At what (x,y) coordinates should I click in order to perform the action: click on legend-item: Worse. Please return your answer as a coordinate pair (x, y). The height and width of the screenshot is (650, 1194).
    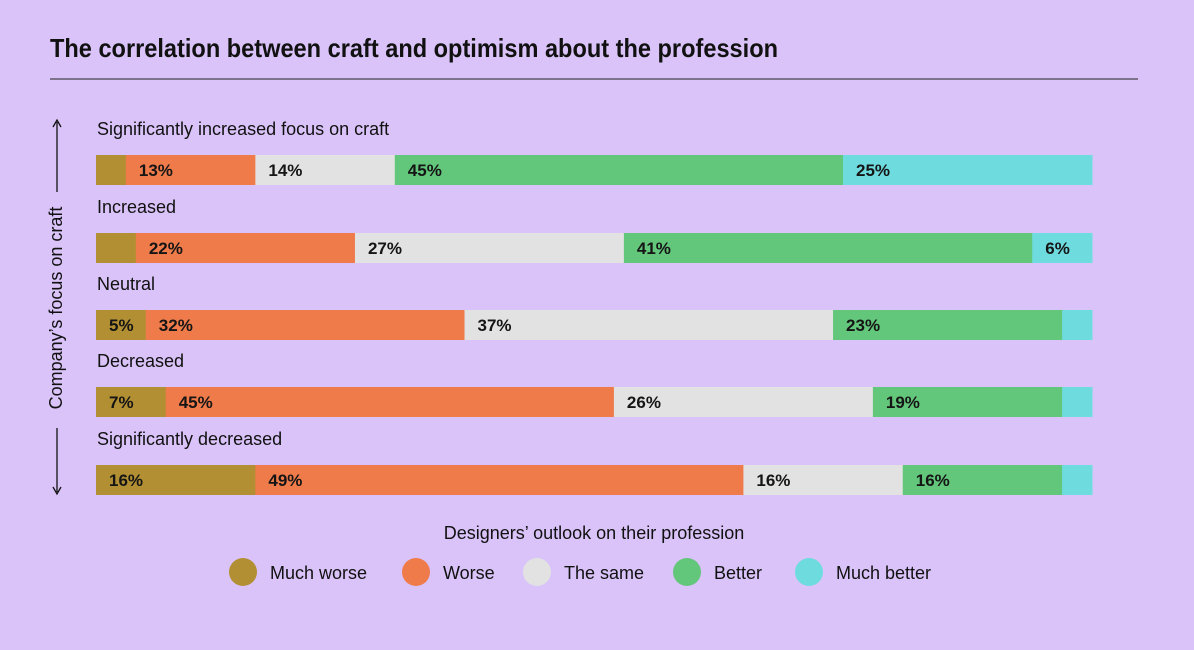
    Looking at the image, I should click on (448, 572).